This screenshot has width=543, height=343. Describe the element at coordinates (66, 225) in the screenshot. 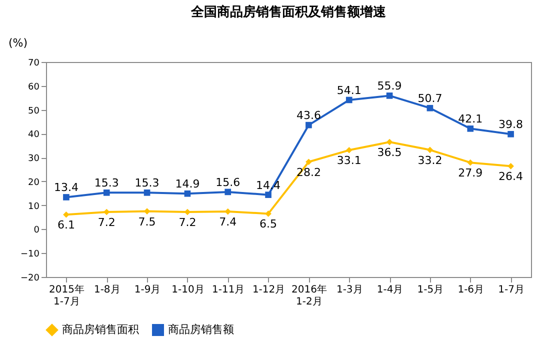

I see `data-label: 6.1` at that location.